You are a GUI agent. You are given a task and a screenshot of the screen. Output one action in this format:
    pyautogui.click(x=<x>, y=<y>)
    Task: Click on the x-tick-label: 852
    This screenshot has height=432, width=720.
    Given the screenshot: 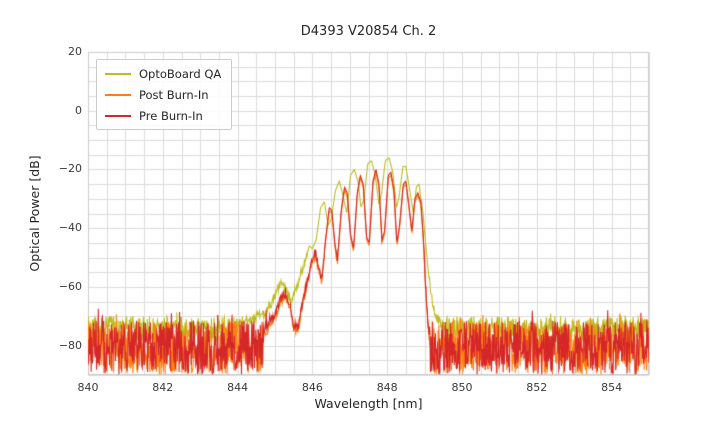 What is the action you would take?
    pyautogui.click(x=537, y=387)
    